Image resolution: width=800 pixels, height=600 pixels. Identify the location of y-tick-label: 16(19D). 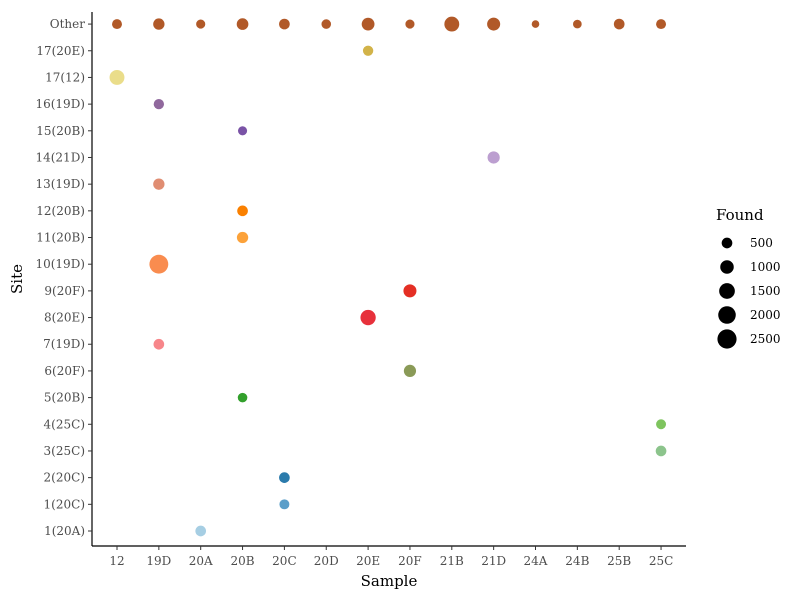
(60, 104).